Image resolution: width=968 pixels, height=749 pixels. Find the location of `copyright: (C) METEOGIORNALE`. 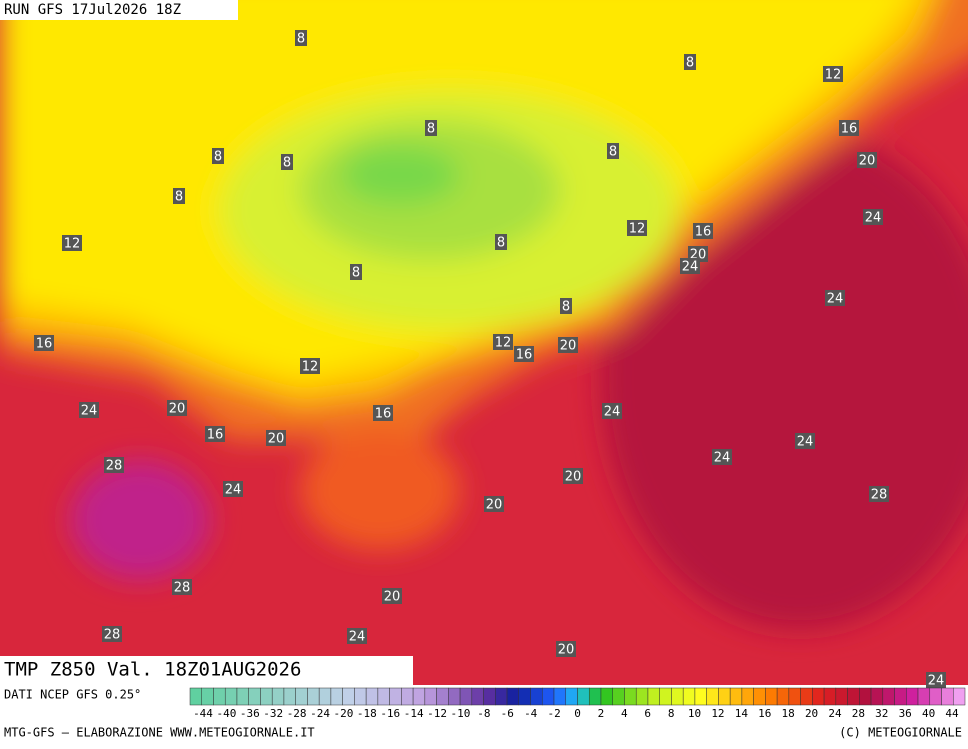

copyright: (C) METEOGIORNALE is located at coordinates (900, 733).